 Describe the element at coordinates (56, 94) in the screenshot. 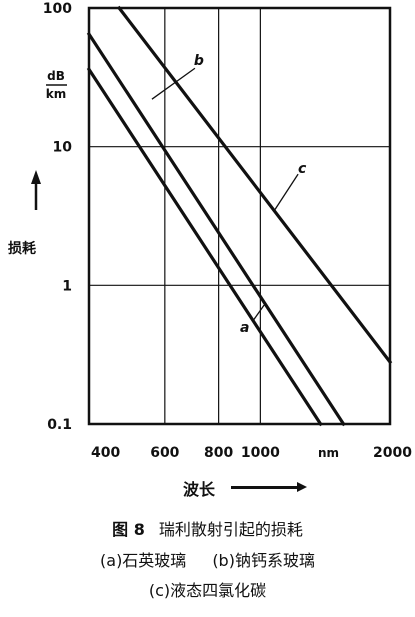

I see `y-unit-denominator: km` at that location.